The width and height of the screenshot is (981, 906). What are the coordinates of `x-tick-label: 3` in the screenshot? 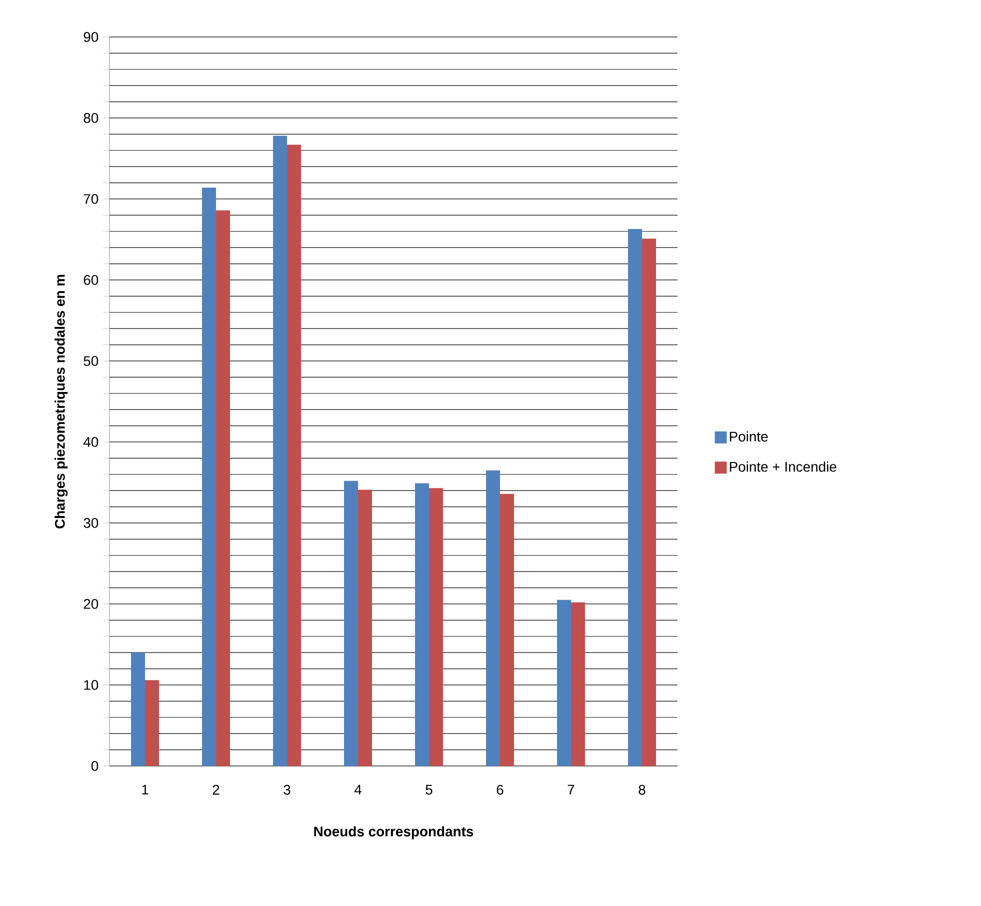 It's located at (287, 789).